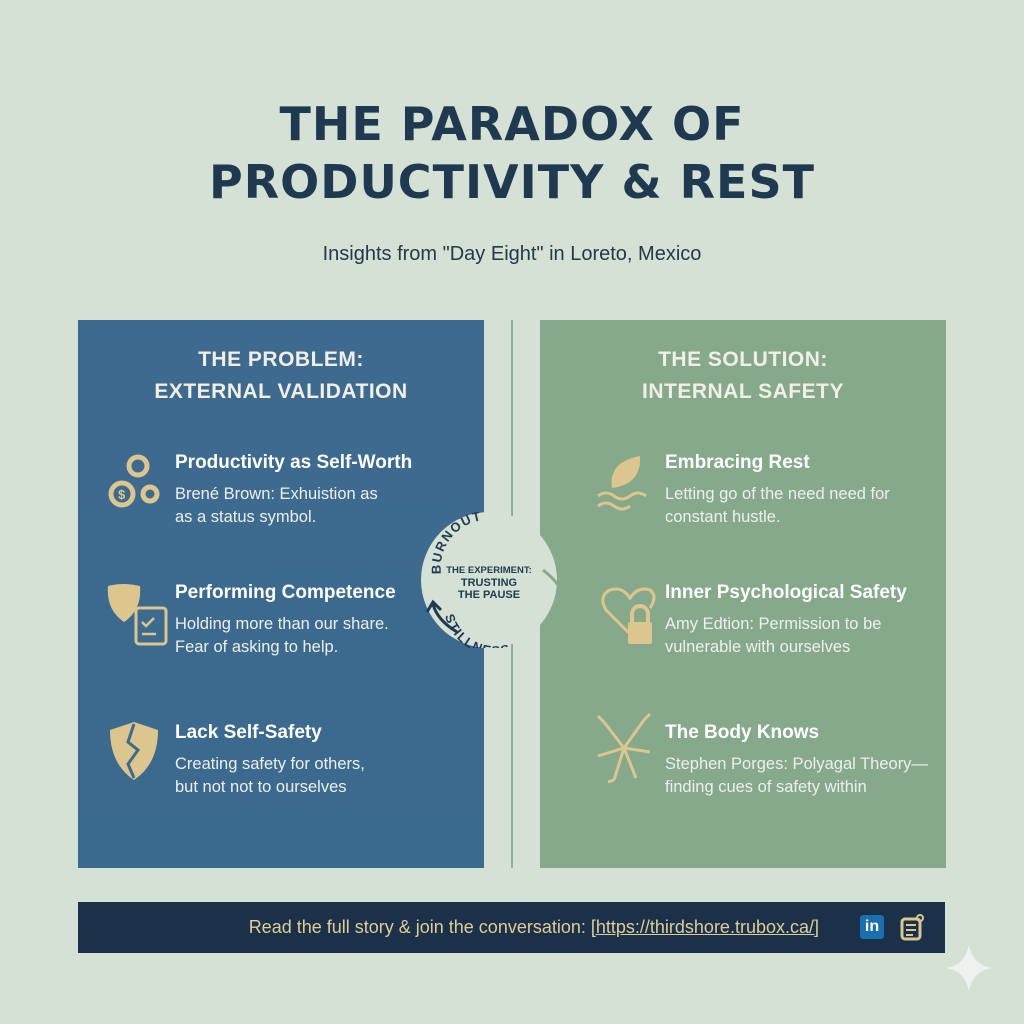  I want to click on desc-line: constant hustle., so click(723, 517).